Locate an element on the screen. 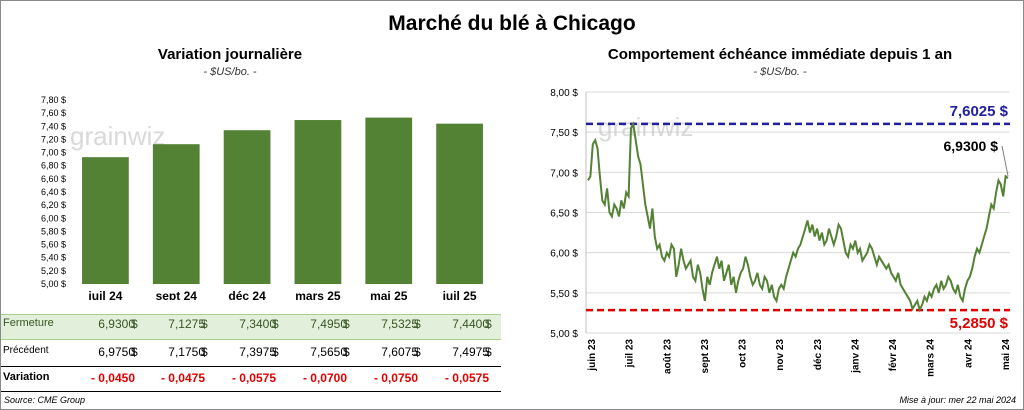 The height and width of the screenshot is (410, 1024). last-value-label: 6,9300 $ is located at coordinates (971, 146).